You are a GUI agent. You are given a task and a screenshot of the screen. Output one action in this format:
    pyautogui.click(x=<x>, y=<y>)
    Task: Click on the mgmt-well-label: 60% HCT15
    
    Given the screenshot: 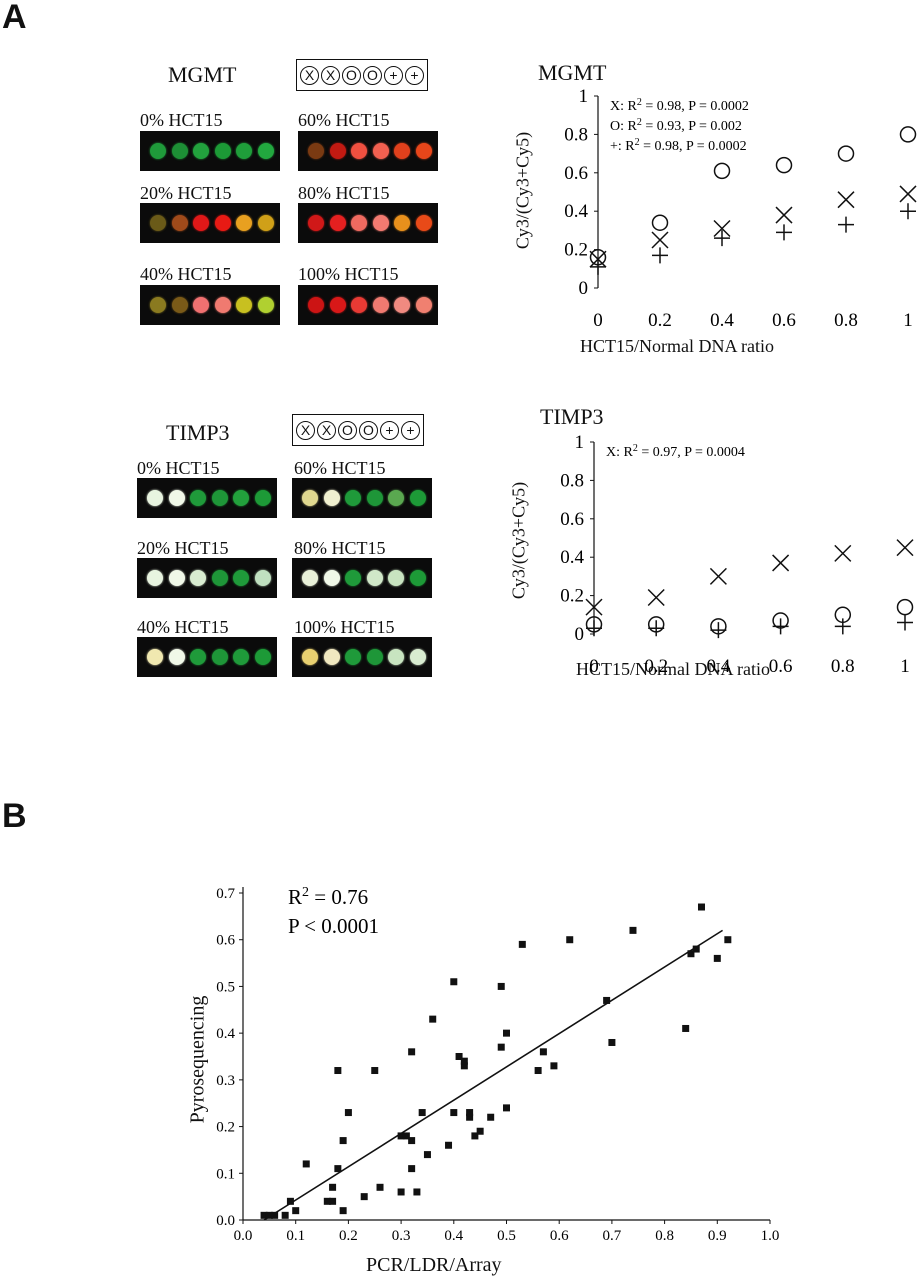 What is the action you would take?
    pyautogui.click(x=344, y=120)
    